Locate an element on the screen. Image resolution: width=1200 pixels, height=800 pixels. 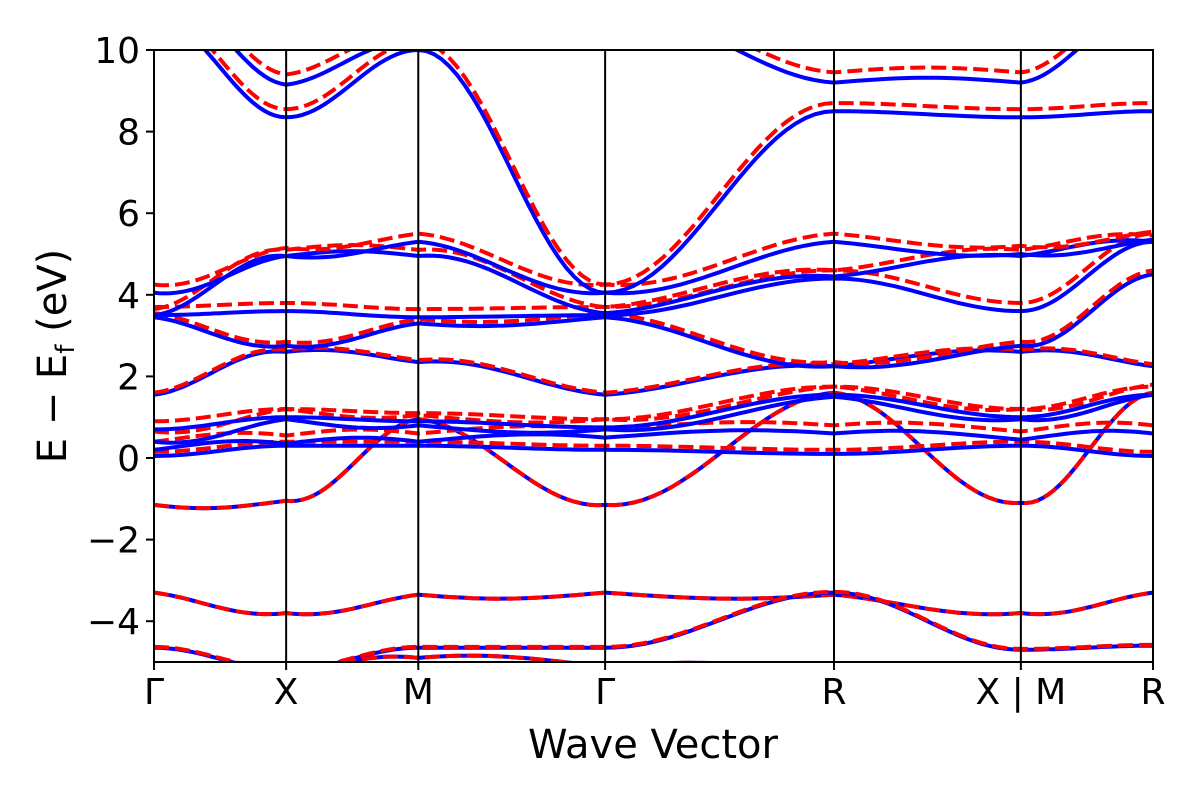
y-axis-title-main: E − E is located at coordinates (53, 409).